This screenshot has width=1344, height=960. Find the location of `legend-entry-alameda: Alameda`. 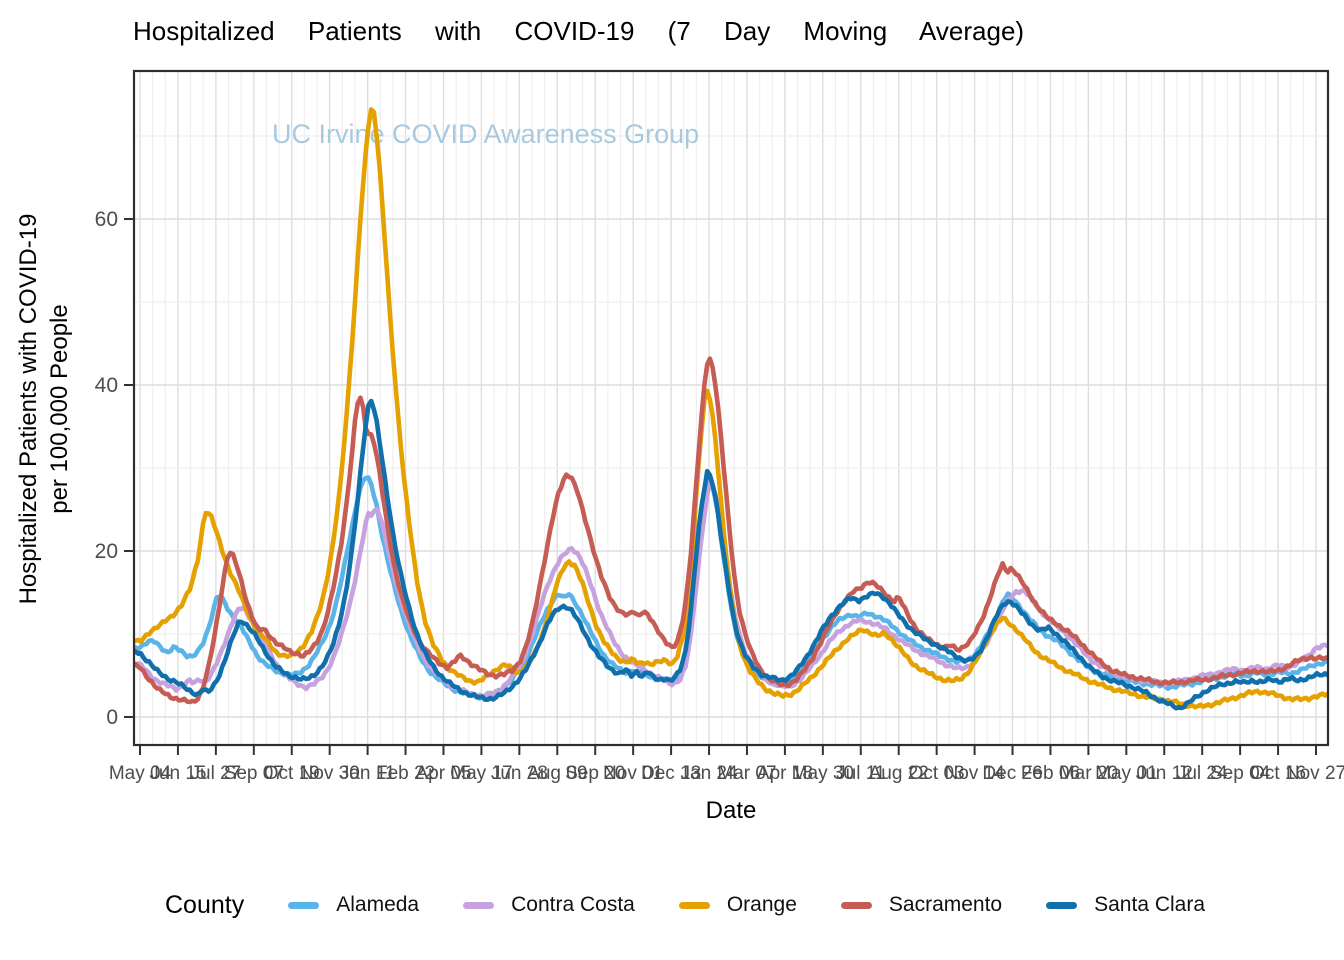

legend-entry-alameda: Alameda is located at coordinates (353, 905).